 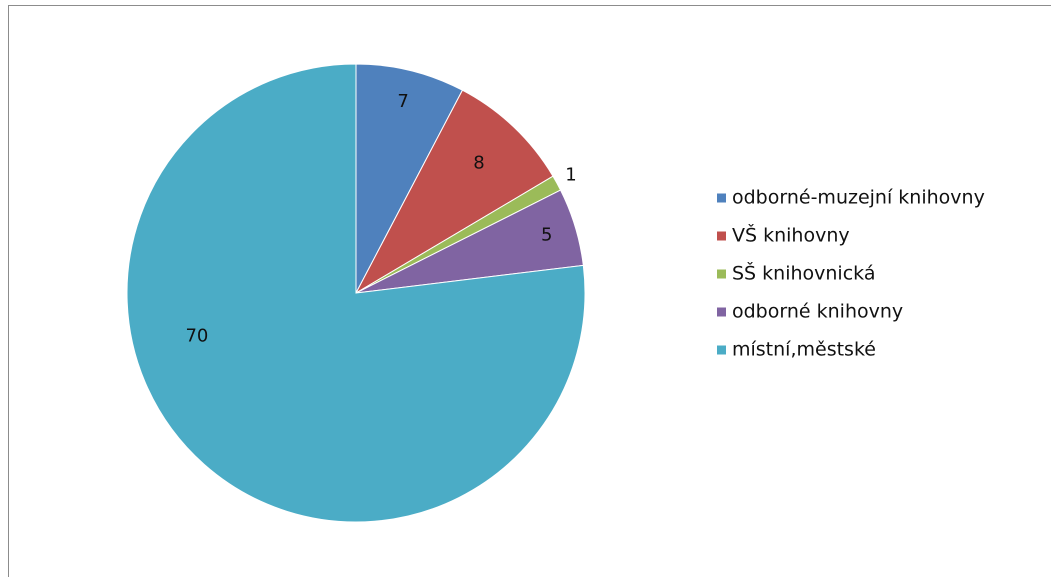 I want to click on pie-data-label-3: 1, so click(x=570, y=174).